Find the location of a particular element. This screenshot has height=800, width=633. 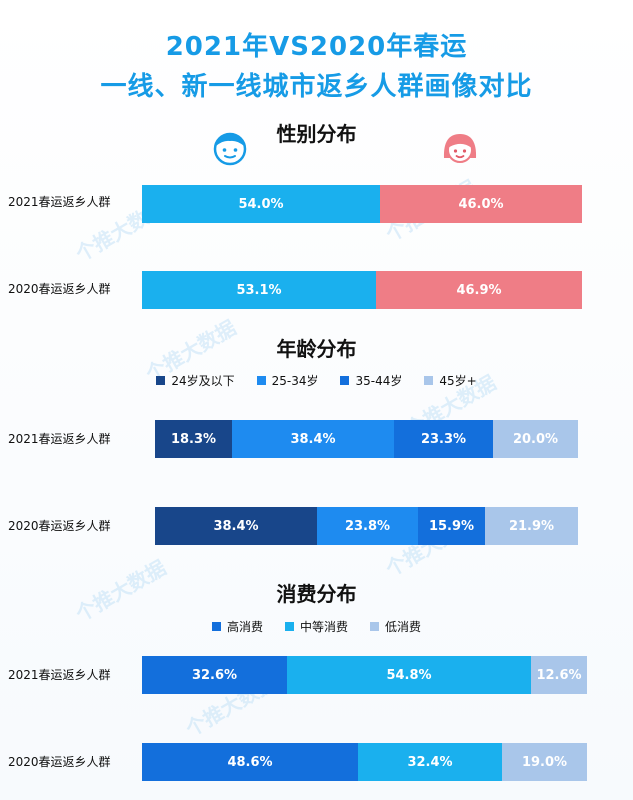

age-legend: 24岁及以下 25-34岁 35-44岁 45岁+ is located at coordinates (316, 380).